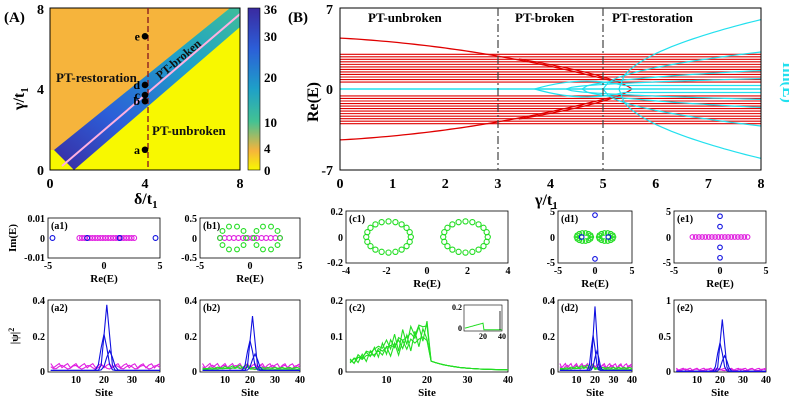 The image size is (789, 400). I want to click on b-xtick: 7, so click(708, 184).